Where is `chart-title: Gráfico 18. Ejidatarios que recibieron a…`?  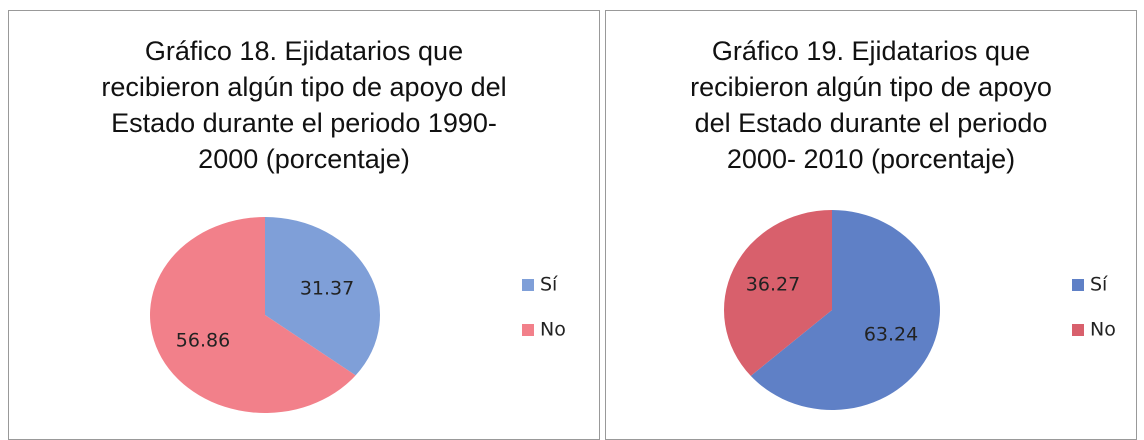 chart-title: Gráfico 18. Ejidatarios que recibieron a… is located at coordinates (304, 105).